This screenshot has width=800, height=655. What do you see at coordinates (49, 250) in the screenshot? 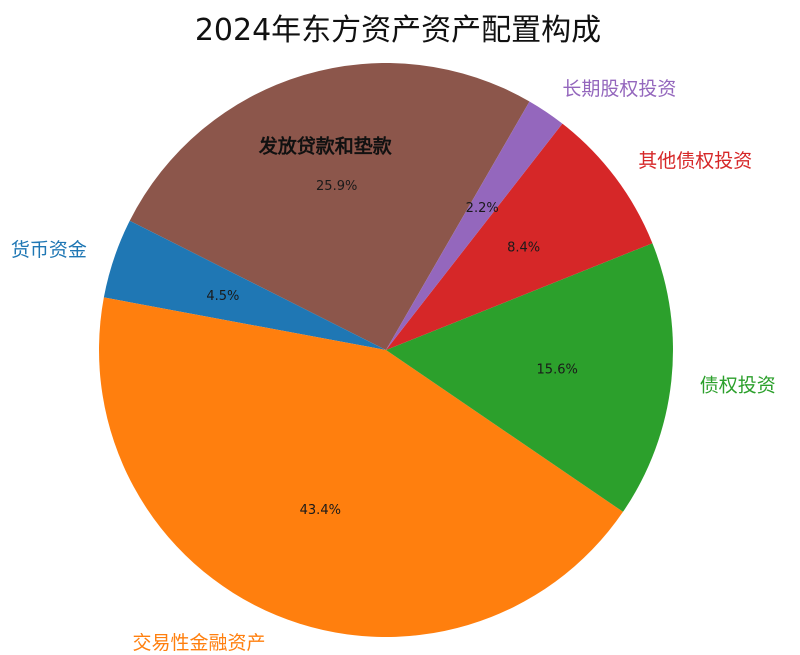
I see `slice-category-label: 货币资金` at bounding box center [49, 250].